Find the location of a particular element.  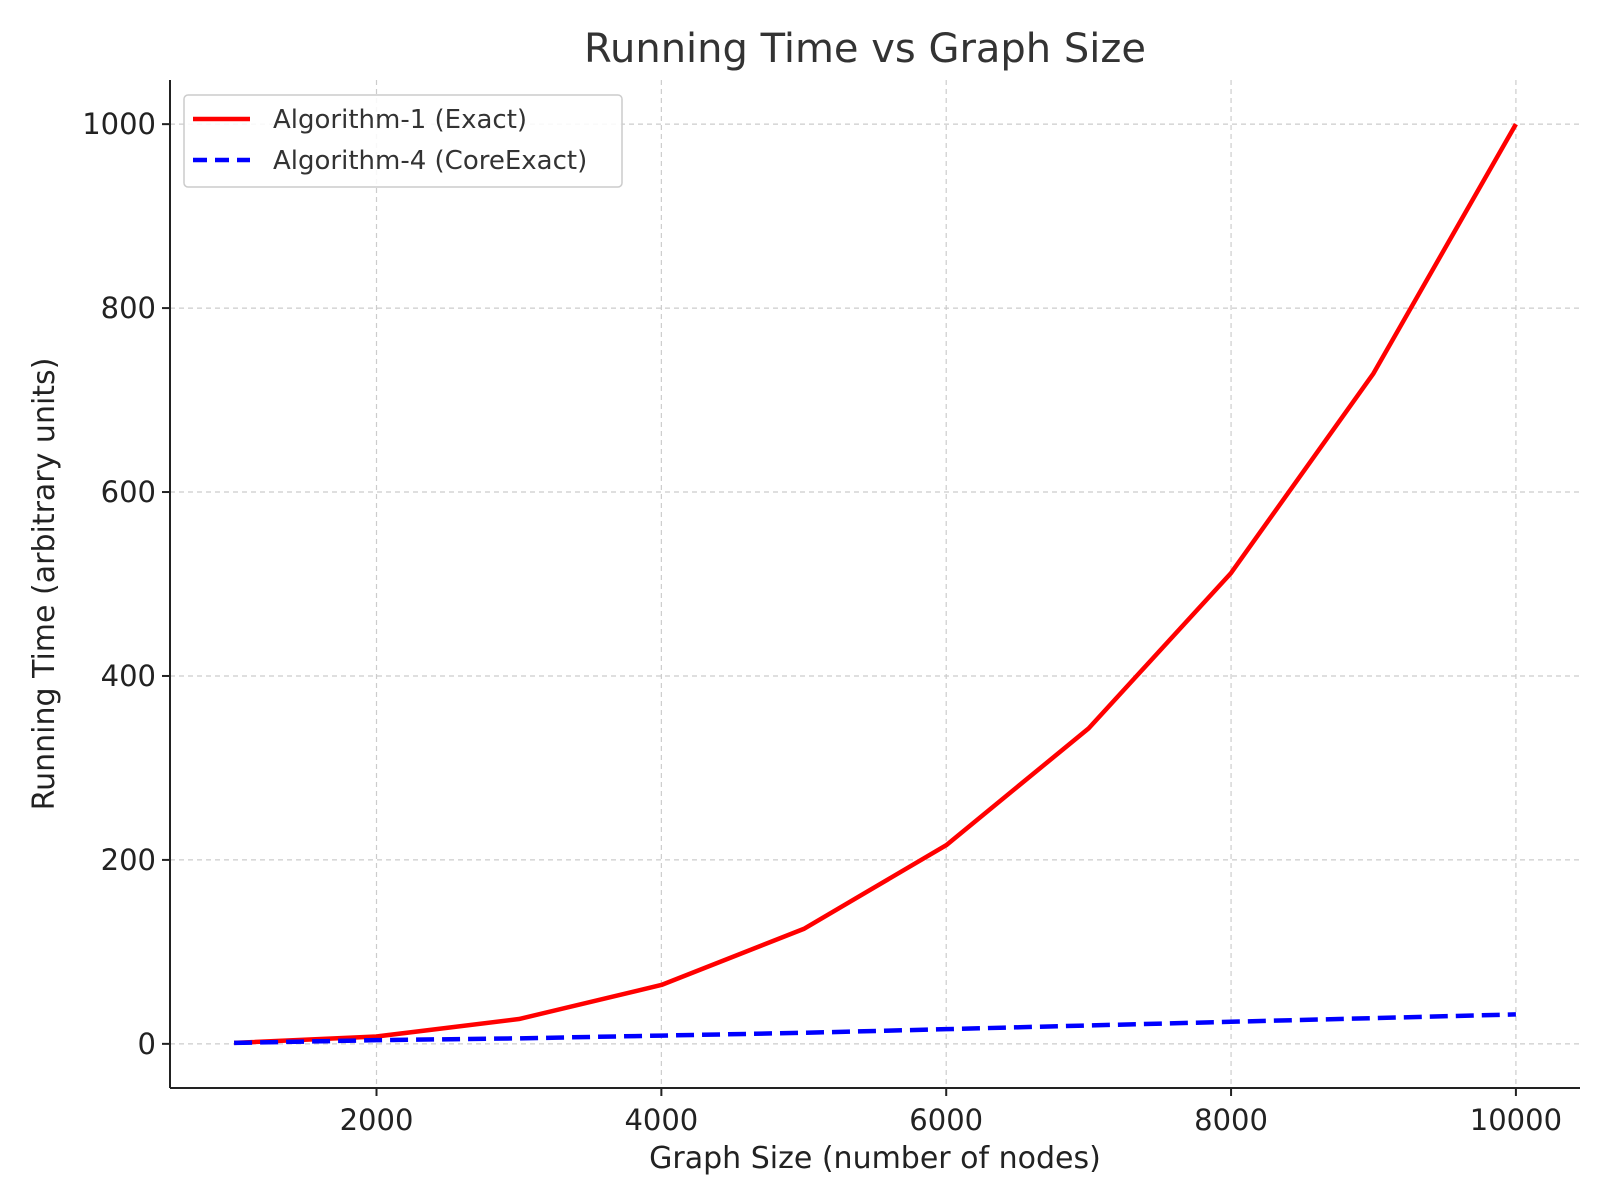

y-tick-label: 1000 is located at coordinates (119, 124).